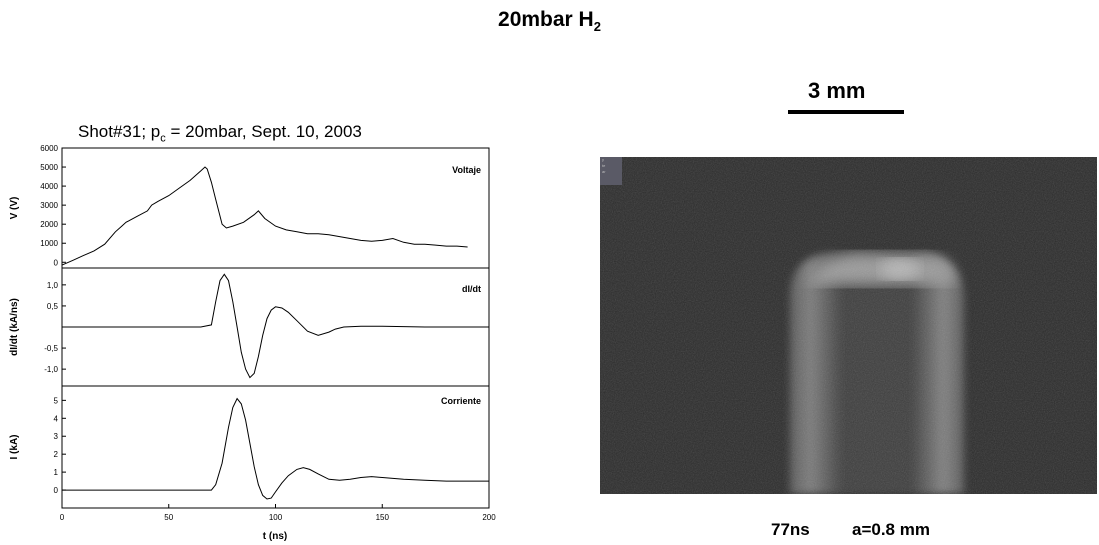 The width and height of the screenshot is (1099, 545). Describe the element at coordinates (276, 517) in the screenshot. I see `current-xtick-label-2: 100` at that location.